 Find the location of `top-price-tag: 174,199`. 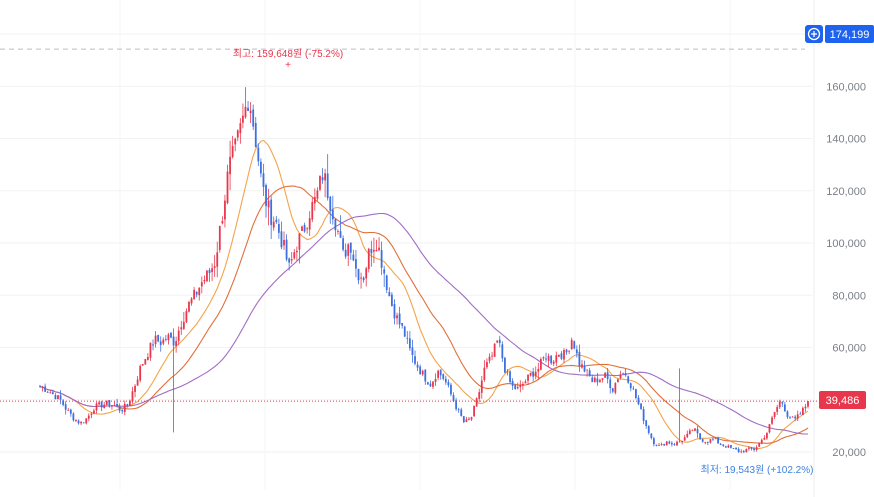

top-price-tag: 174,199 is located at coordinates (839, 34).